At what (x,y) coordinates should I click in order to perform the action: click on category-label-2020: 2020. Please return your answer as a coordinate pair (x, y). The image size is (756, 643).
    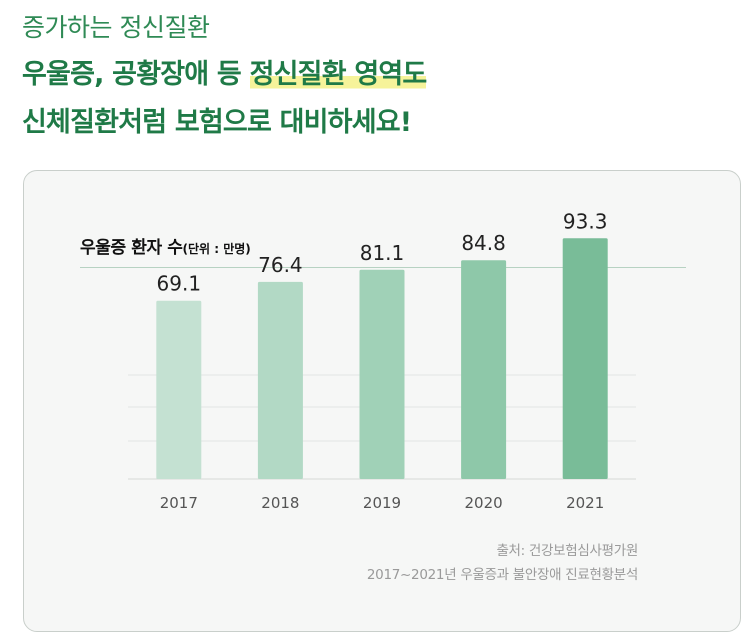
    Looking at the image, I should click on (484, 503).